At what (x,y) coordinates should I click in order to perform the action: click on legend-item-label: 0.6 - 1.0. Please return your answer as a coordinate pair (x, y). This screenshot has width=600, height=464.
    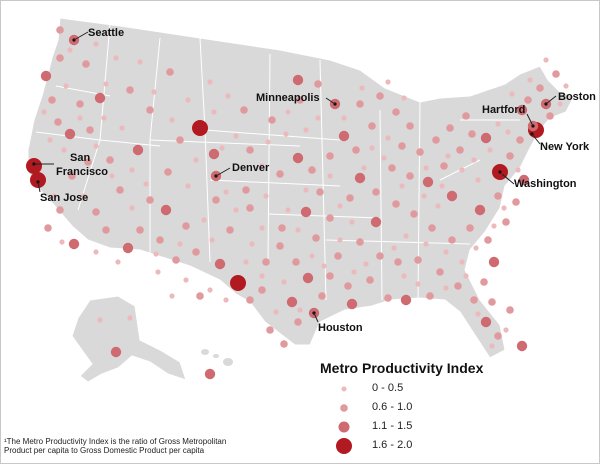
    Looking at the image, I should click on (392, 407).